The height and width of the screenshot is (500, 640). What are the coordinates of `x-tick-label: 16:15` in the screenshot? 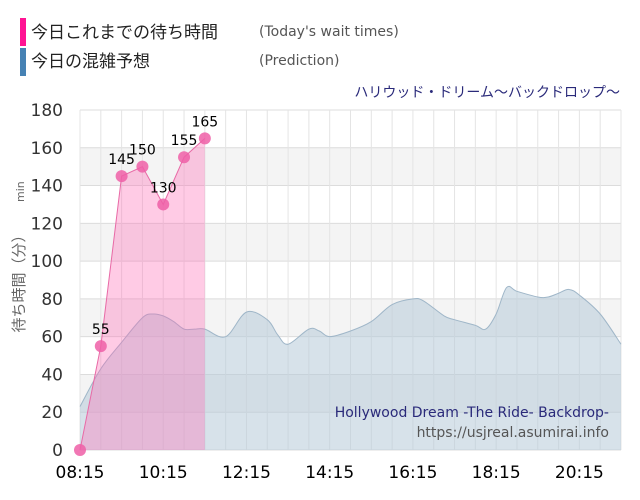 It's located at (412, 473).